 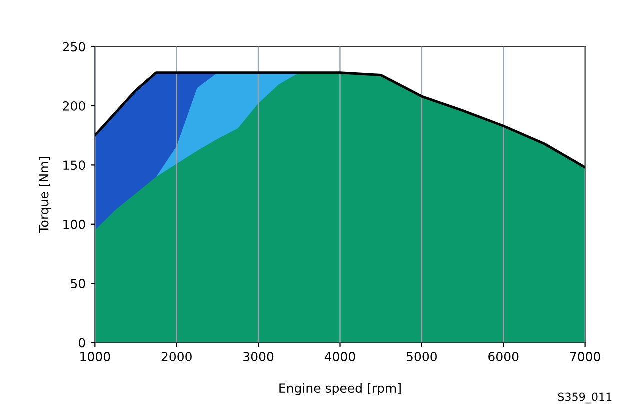 I want to click on y-tick-label: 150, so click(x=75, y=165).